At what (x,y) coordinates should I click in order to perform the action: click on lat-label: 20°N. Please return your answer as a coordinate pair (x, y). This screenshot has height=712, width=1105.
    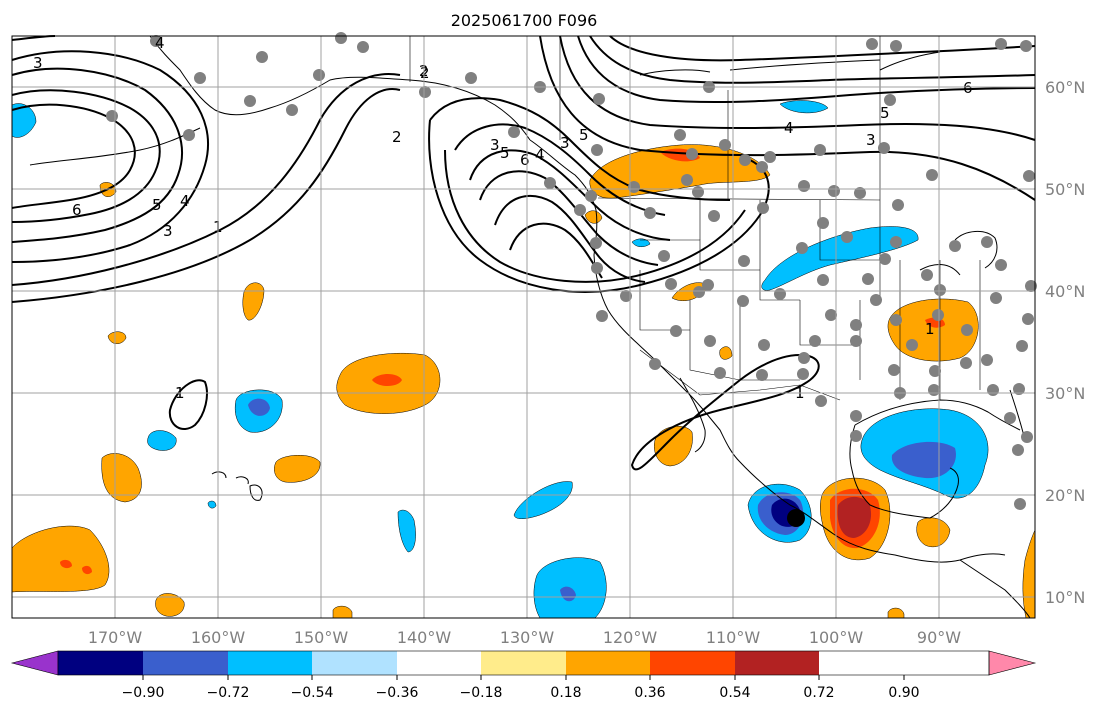
    Looking at the image, I should click on (1065, 495).